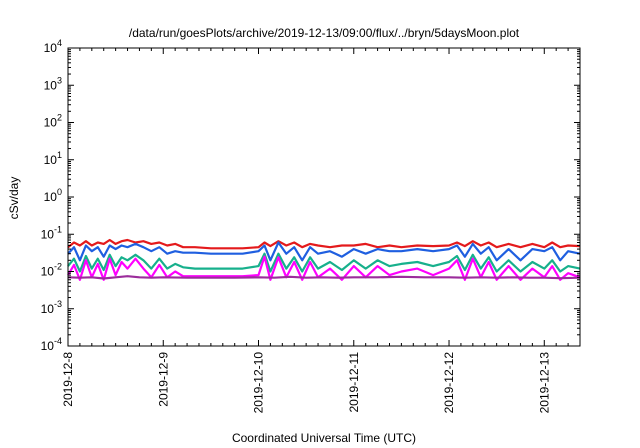 The height and width of the screenshot is (448, 640). What do you see at coordinates (51, 232) in the screenshot?
I see `y-tick-label: 10⁻¹` at bounding box center [51, 232].